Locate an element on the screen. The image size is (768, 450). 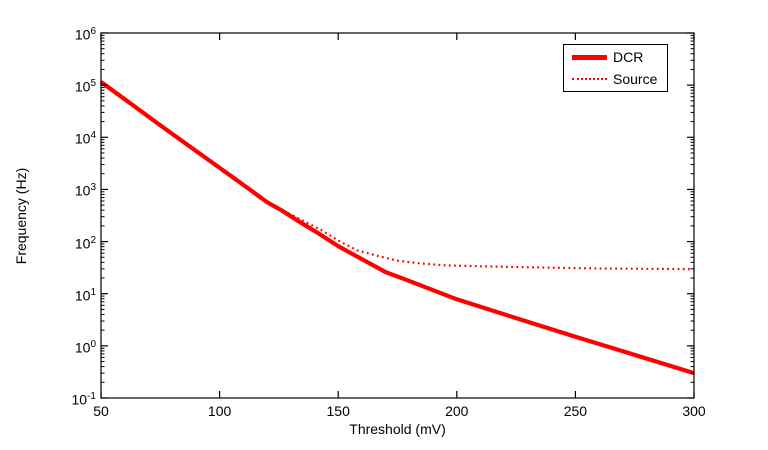
legend-label-dcr: DCR is located at coordinates (628, 57).